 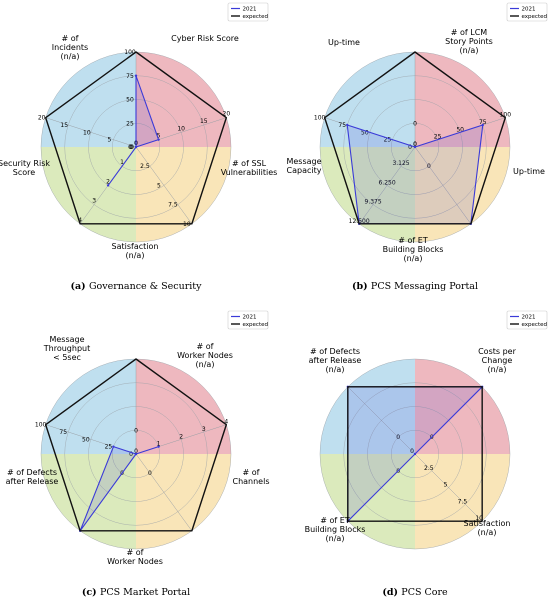 I want to click on axis-label: # of LCM Story Points (n/a), so click(x=469, y=41).